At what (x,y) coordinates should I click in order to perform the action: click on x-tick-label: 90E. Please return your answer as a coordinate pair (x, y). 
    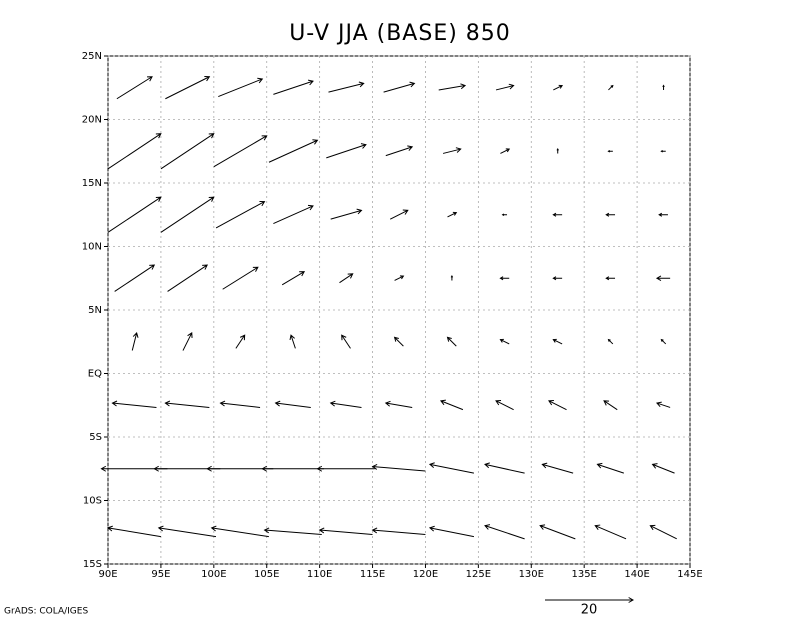
    Looking at the image, I should click on (107, 574).